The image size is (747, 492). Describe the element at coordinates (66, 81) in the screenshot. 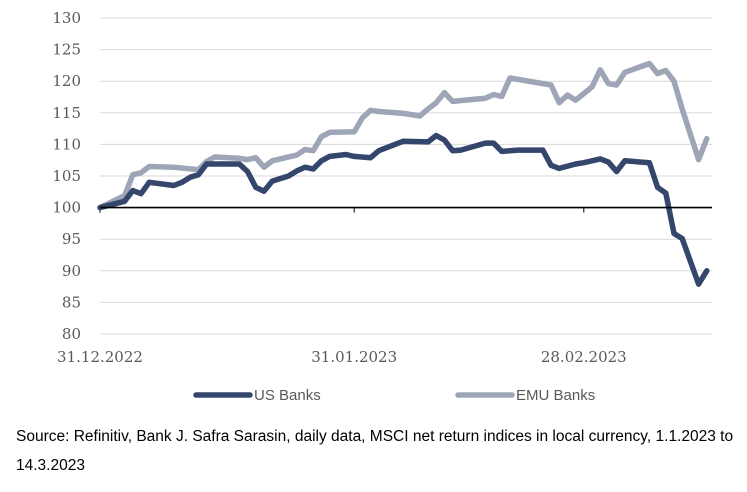

I see `y-tick-label: 120` at that location.